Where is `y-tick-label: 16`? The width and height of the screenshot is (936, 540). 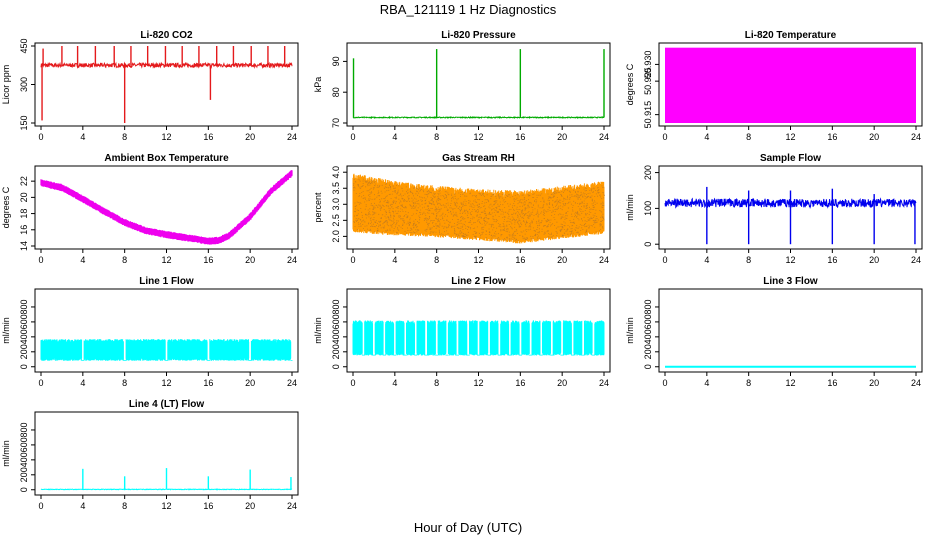
y-tick-label: 16 is located at coordinates (24, 230).